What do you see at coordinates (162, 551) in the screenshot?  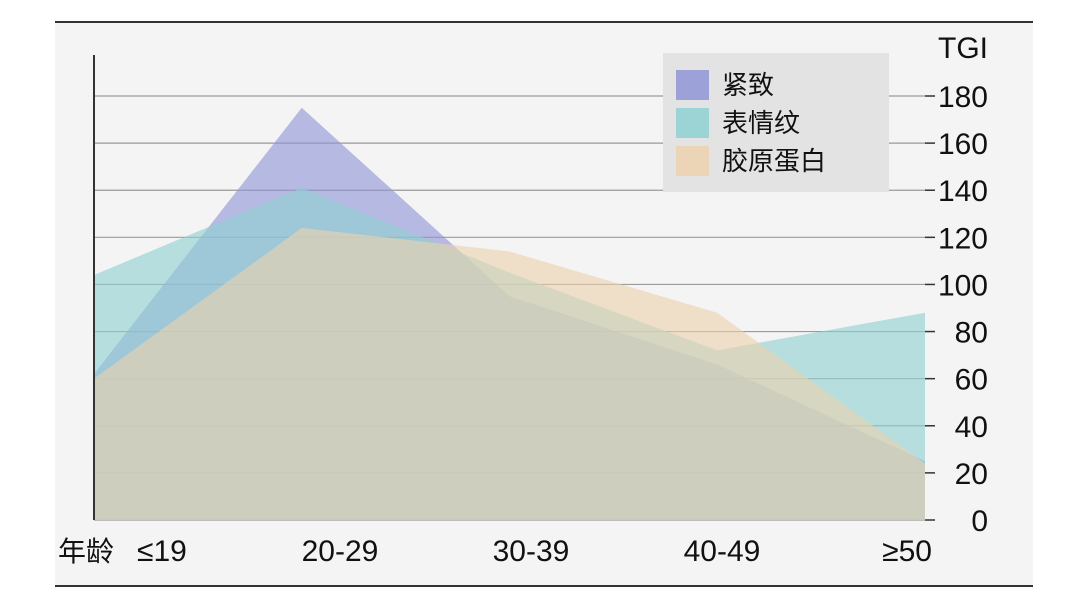 I see `x-tick-label-1: ≤19` at bounding box center [162, 551].